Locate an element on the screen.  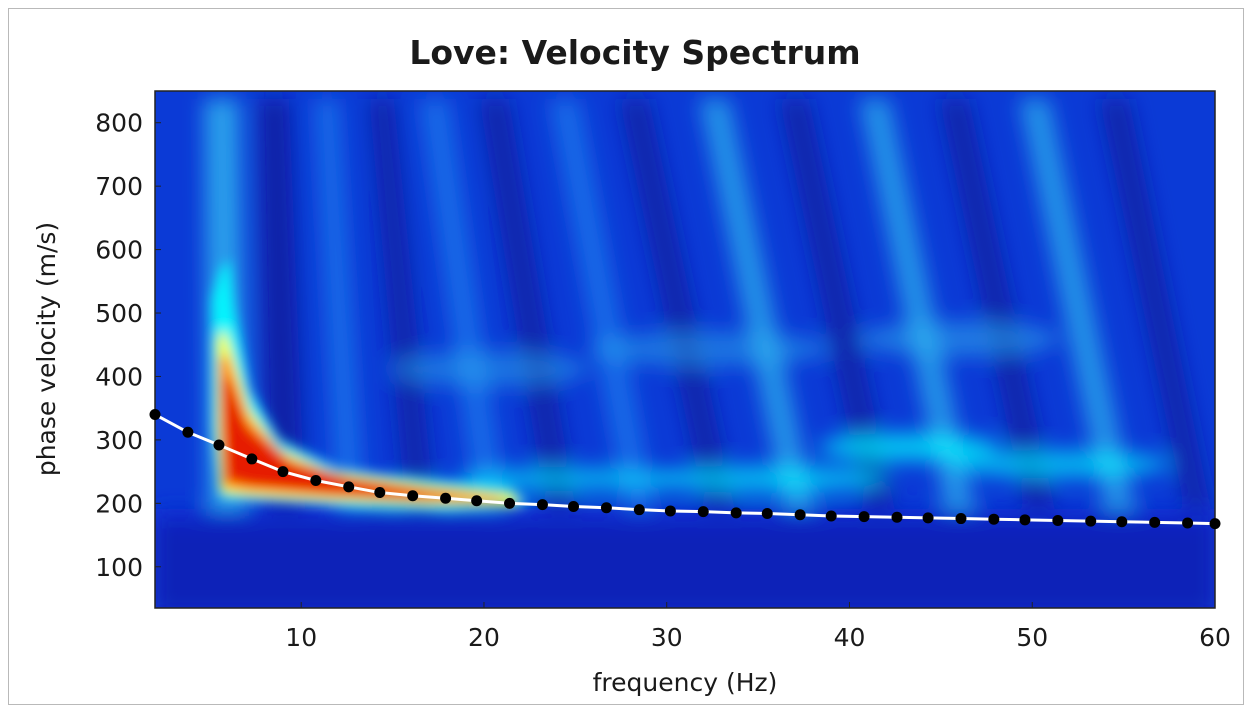
x-tick-label: 40 is located at coordinates (850, 637).